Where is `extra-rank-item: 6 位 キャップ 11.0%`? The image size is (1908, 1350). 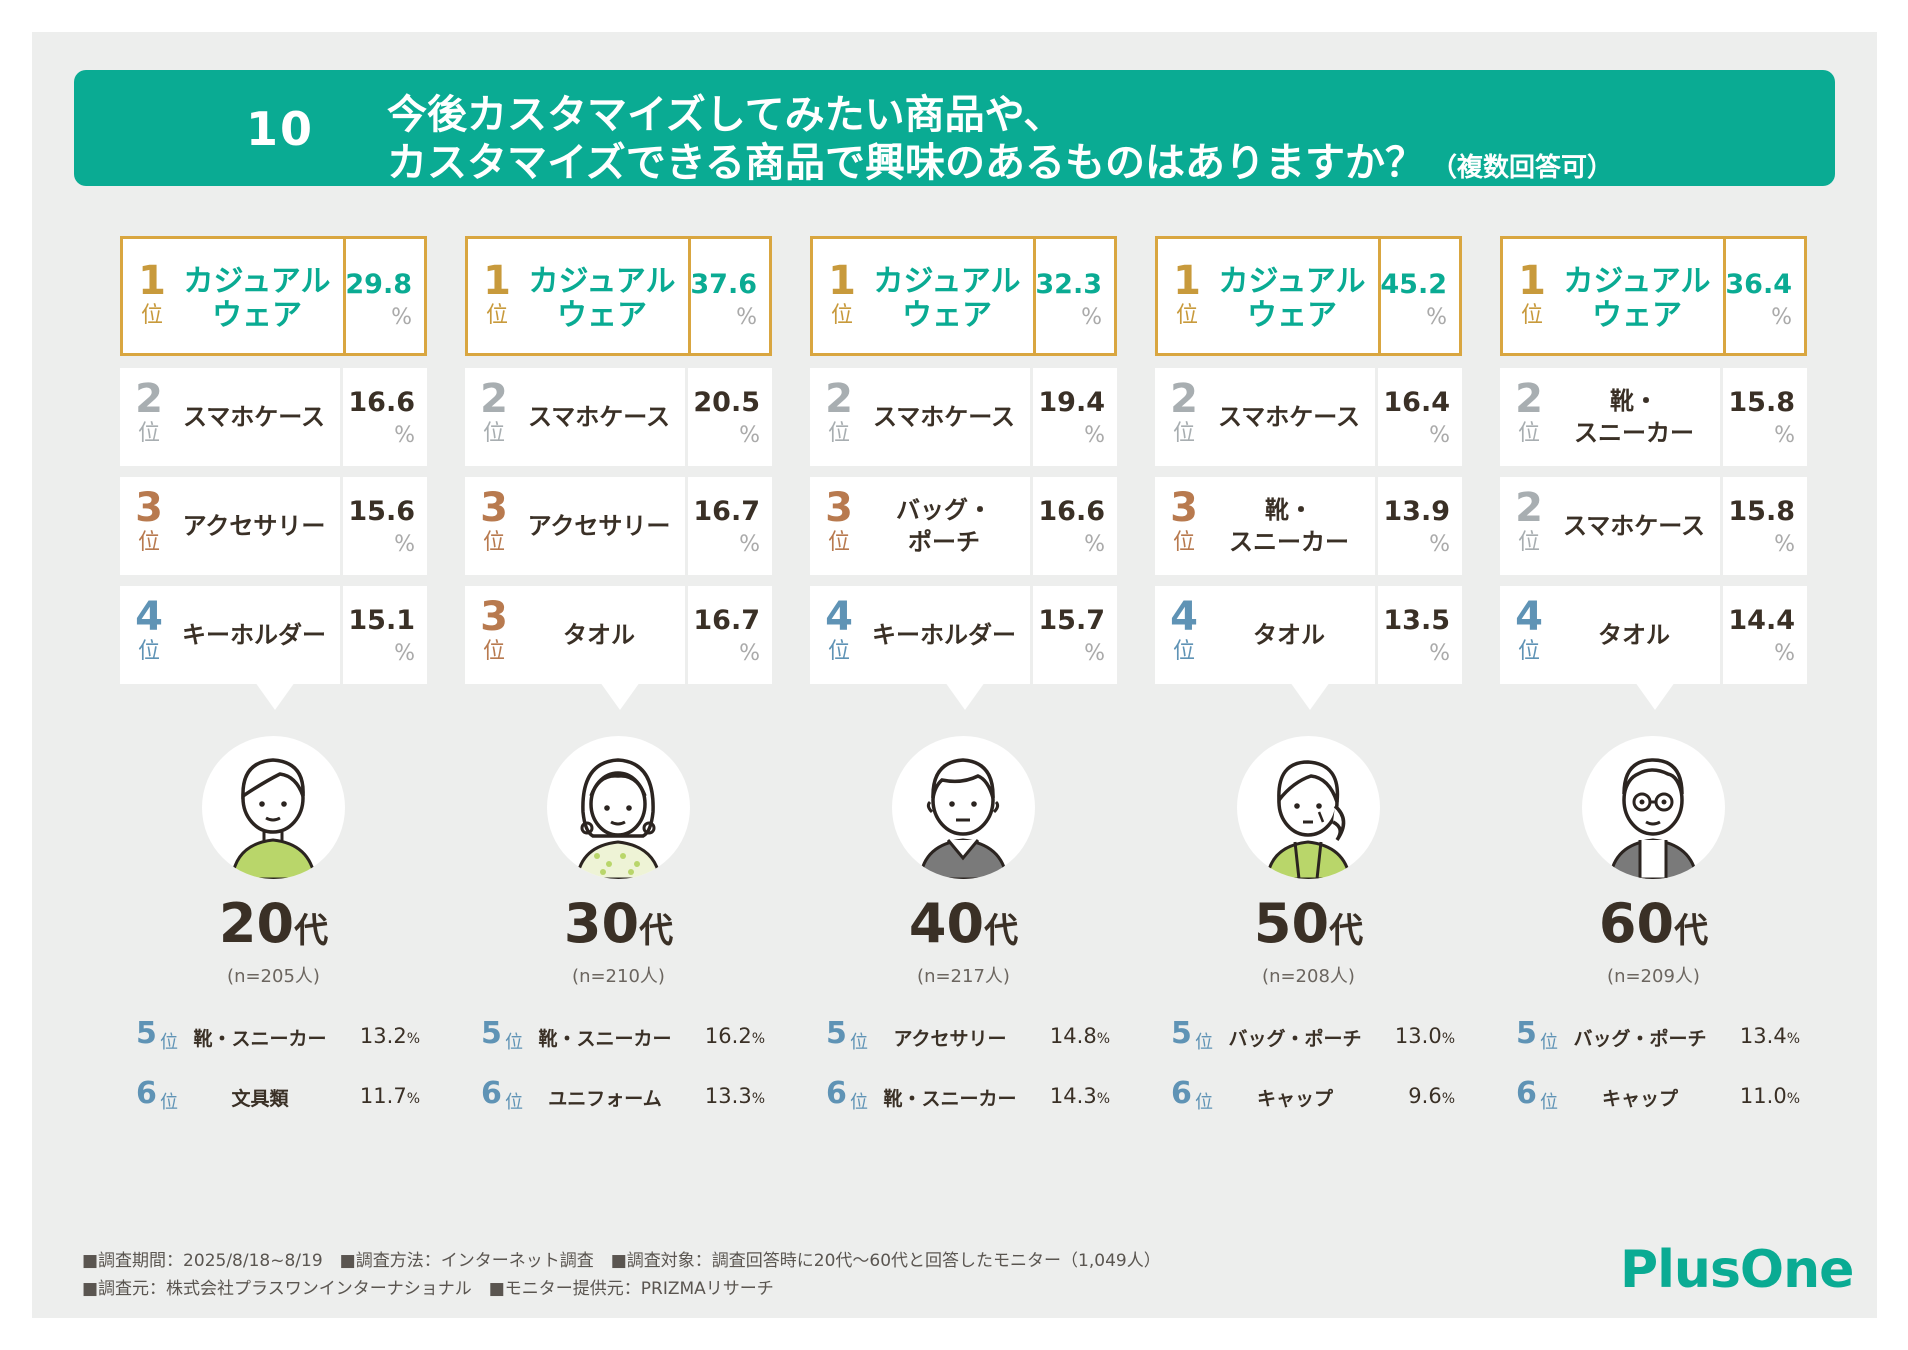 extra-rank-item: 6 位 キャップ 11.0% is located at coordinates (1661, 1096).